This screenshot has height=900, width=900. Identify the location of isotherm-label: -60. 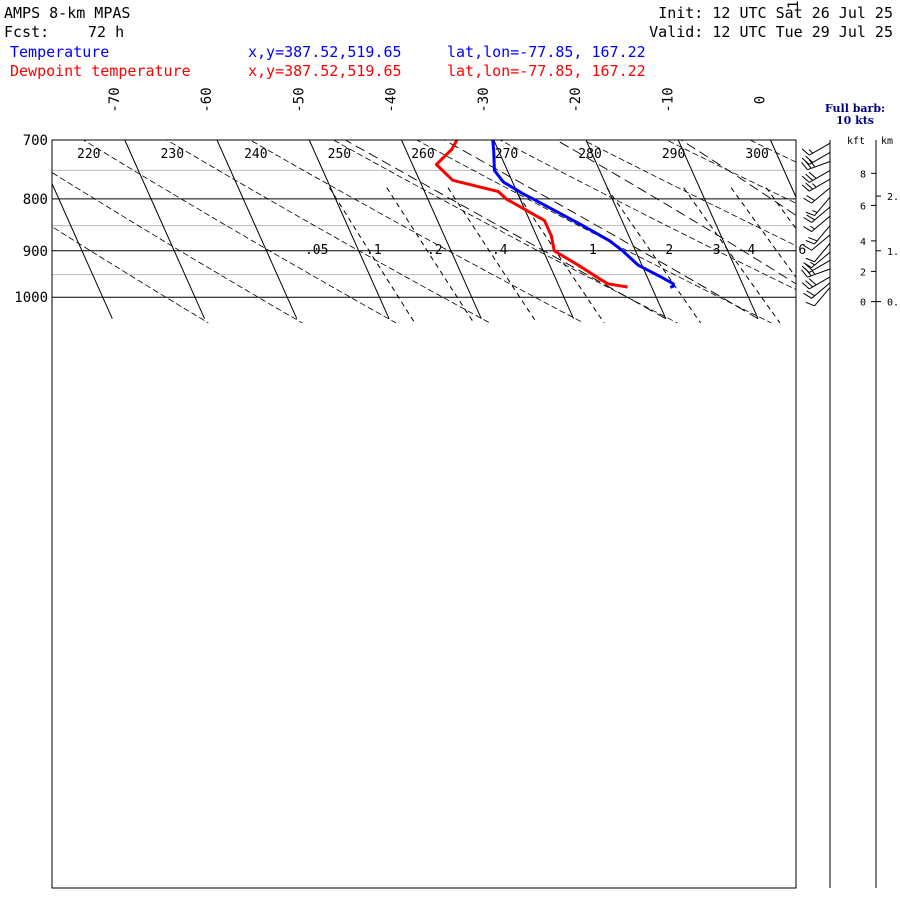
(207, 99).